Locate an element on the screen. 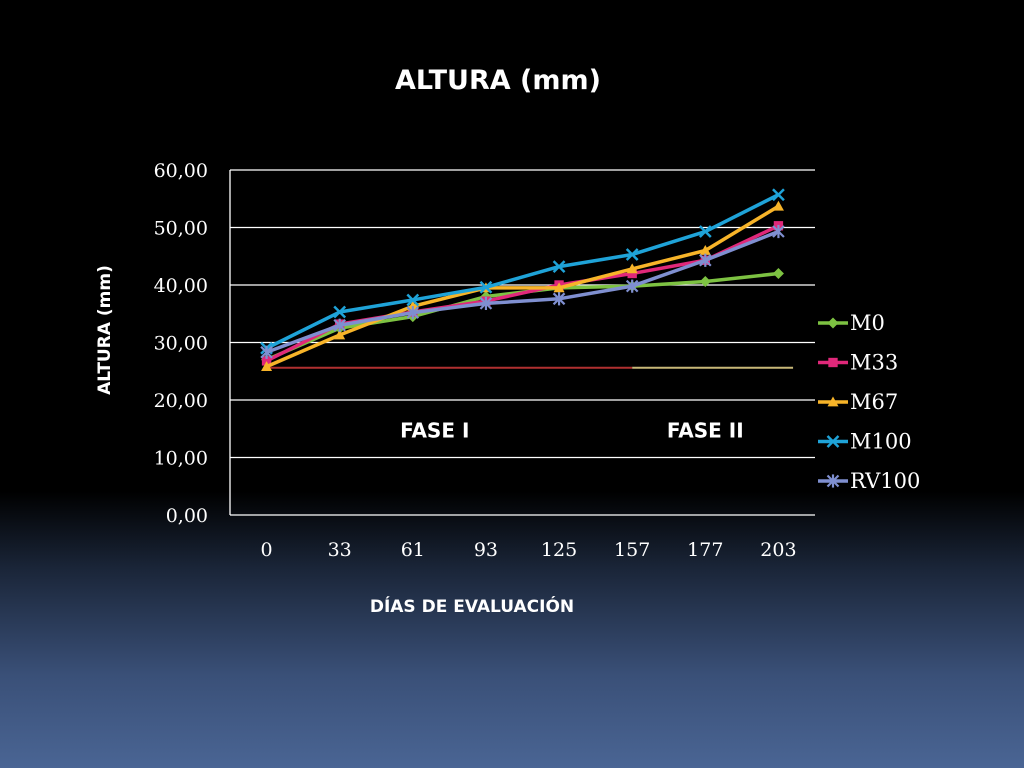 This screenshot has width=1024, height=768. x-tick-label: 93 is located at coordinates (486, 550).